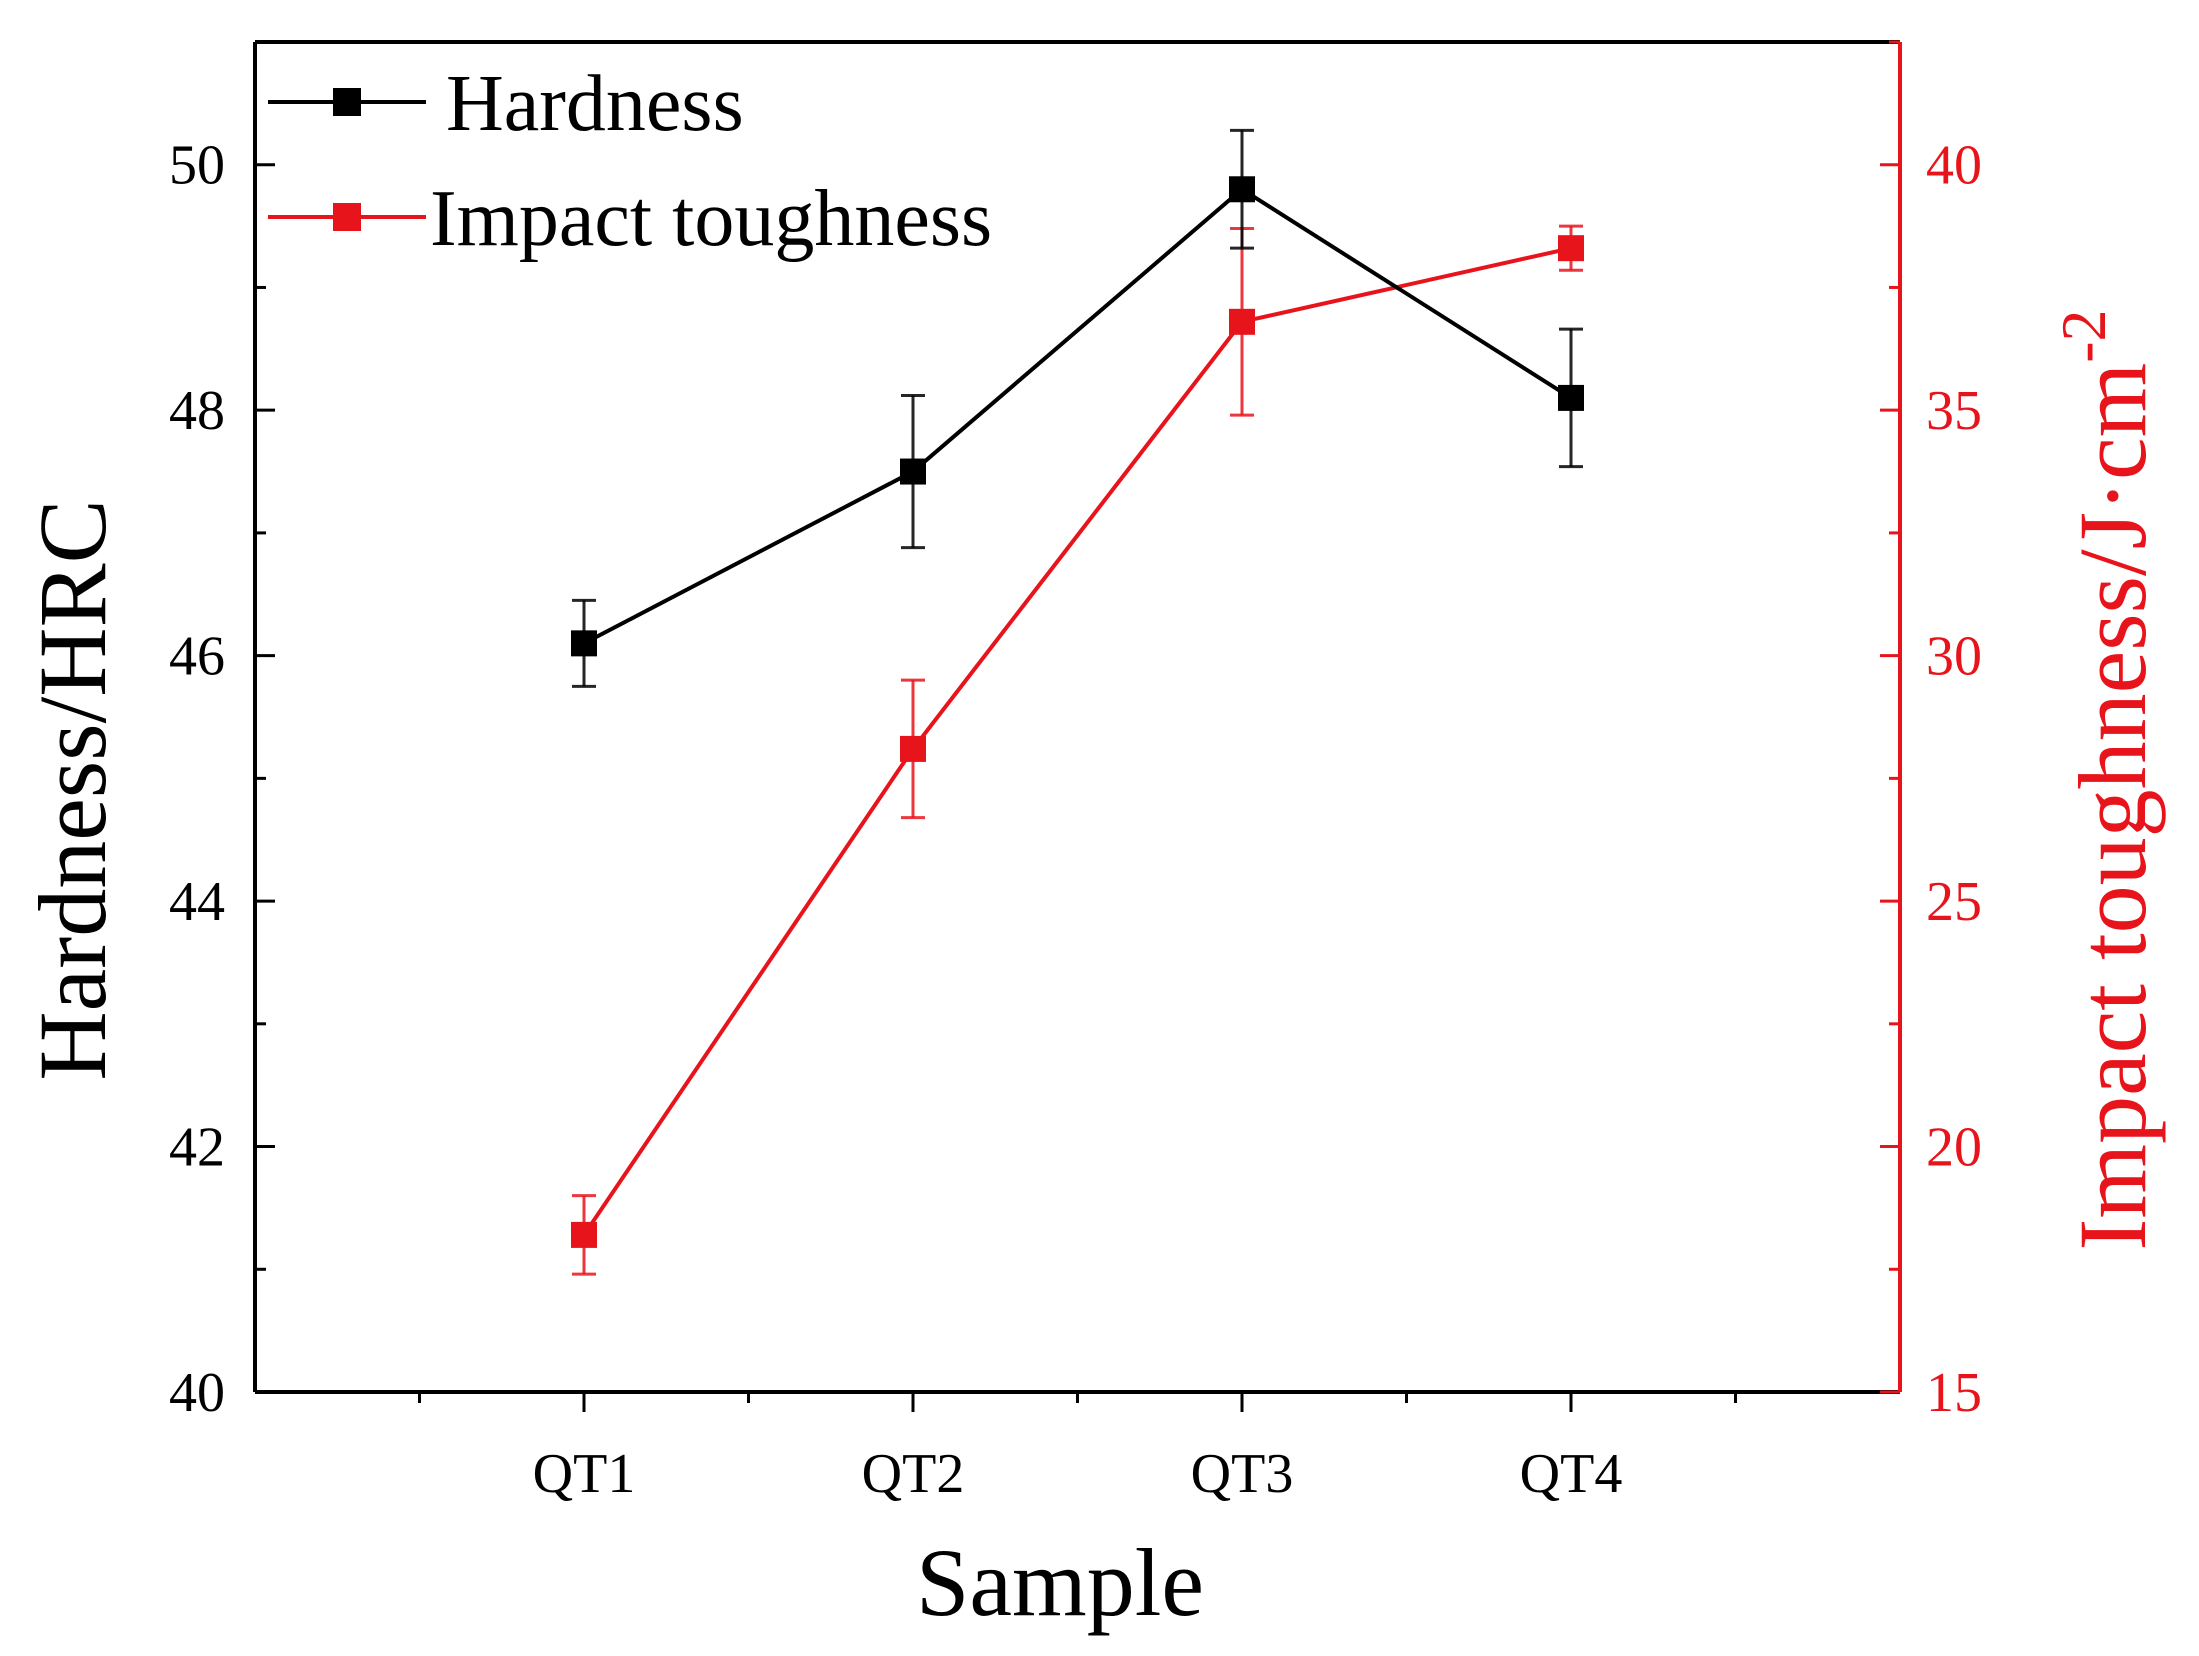 This screenshot has height=1656, width=2199. I want to click on right-tick-label: 30, so click(1954, 657).